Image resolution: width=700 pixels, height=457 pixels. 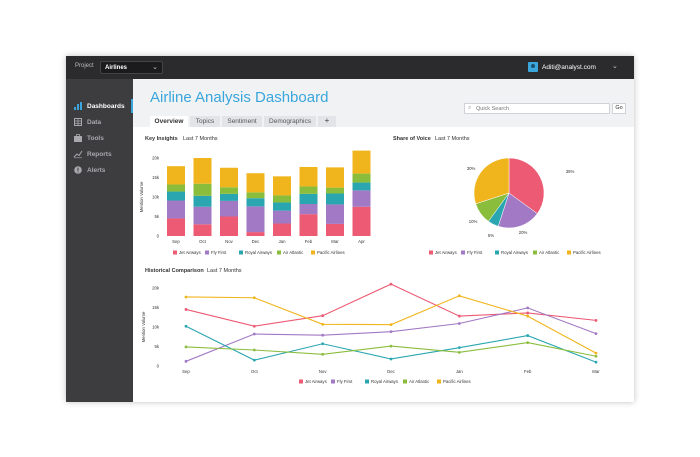 I want to click on legend-label-air-atlantic: Air Atlantic, so click(x=293, y=252).